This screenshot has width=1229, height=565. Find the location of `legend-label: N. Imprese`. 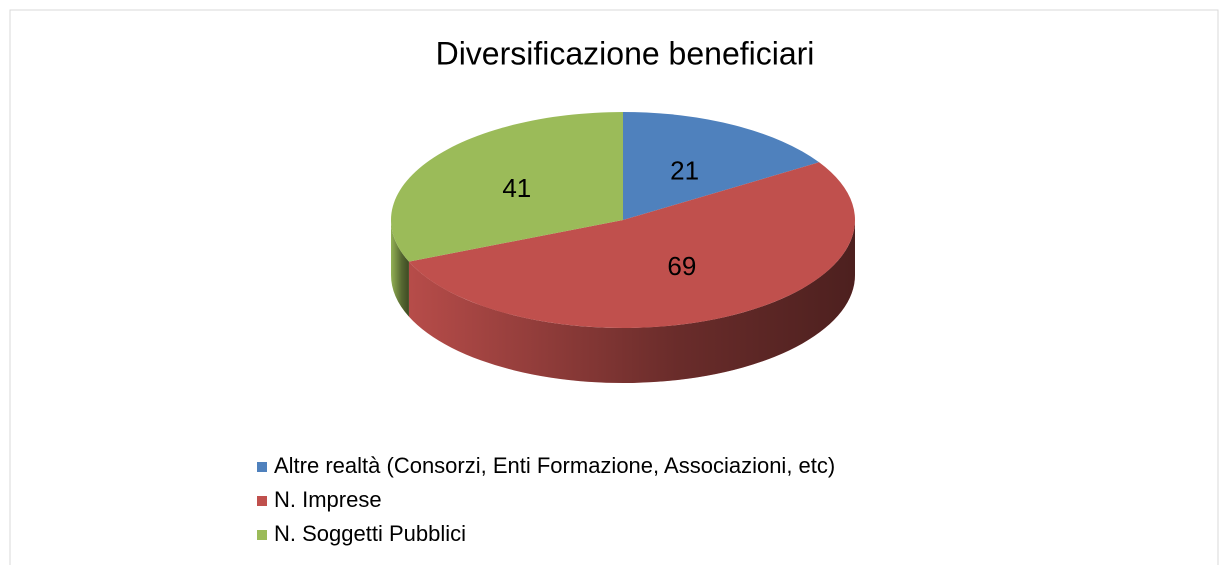

legend-label: N. Imprese is located at coordinates (328, 499).